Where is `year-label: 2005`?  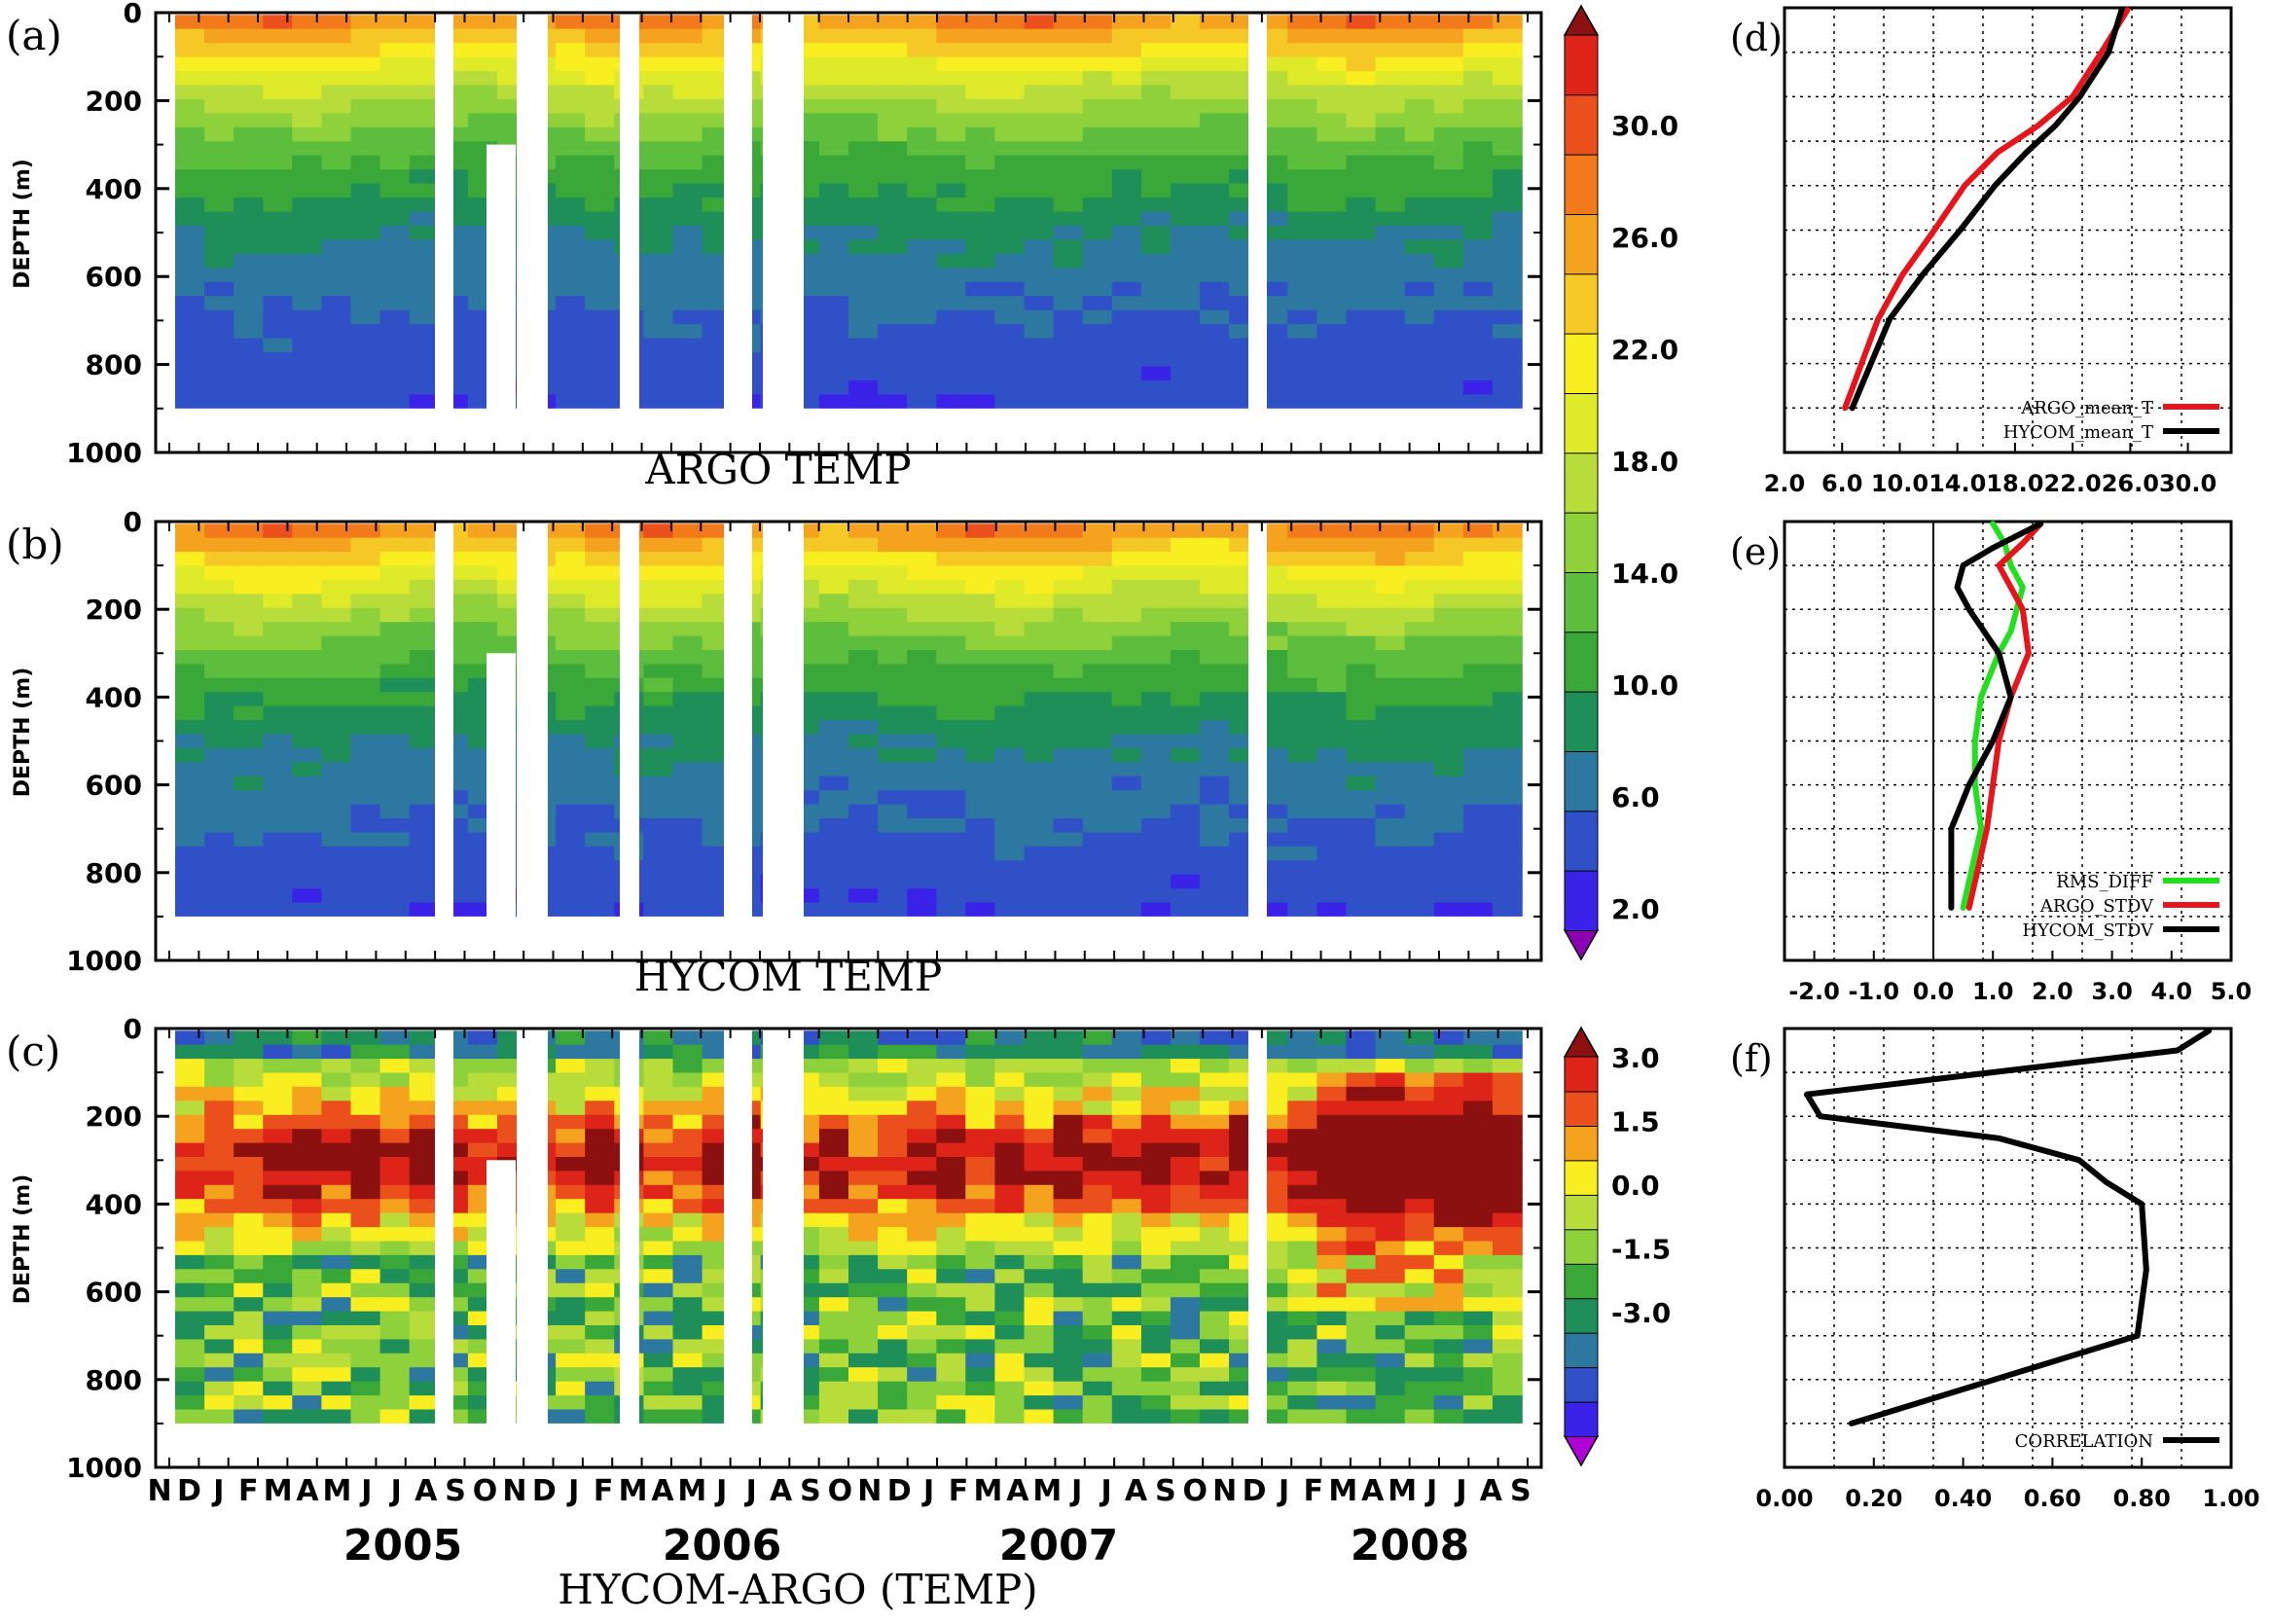 year-label: 2005 is located at coordinates (402, 1545).